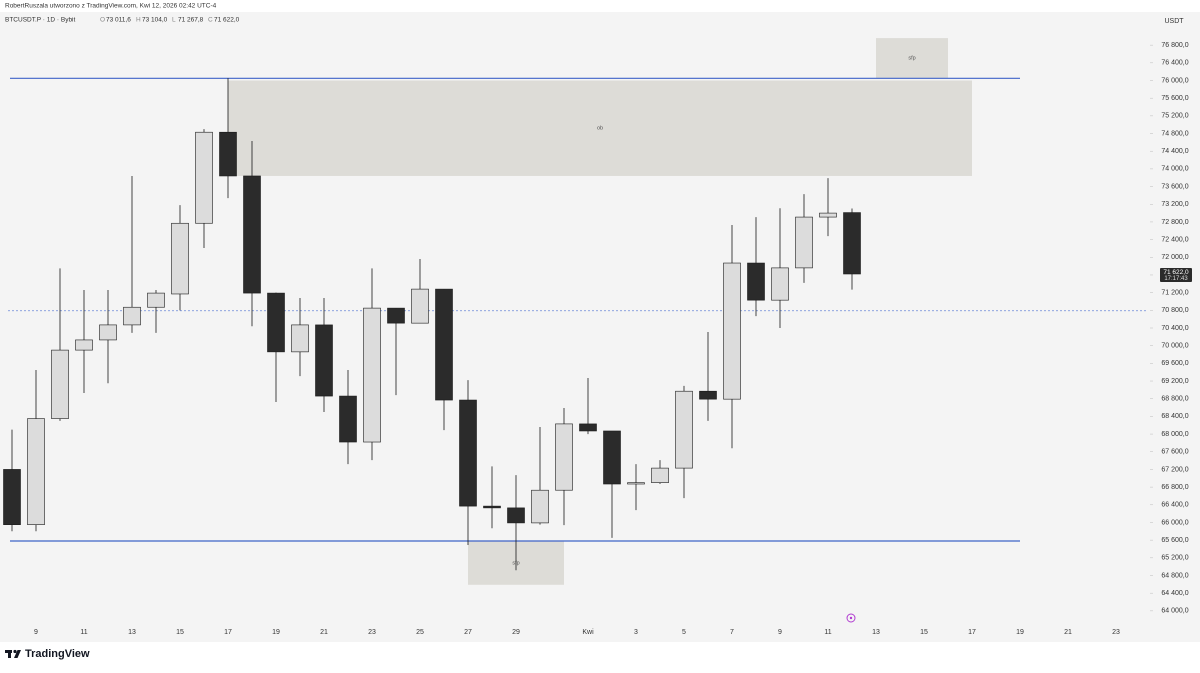 The image size is (1200, 673). I want to click on y-tick-label: 72 000,0, so click(1174, 257).